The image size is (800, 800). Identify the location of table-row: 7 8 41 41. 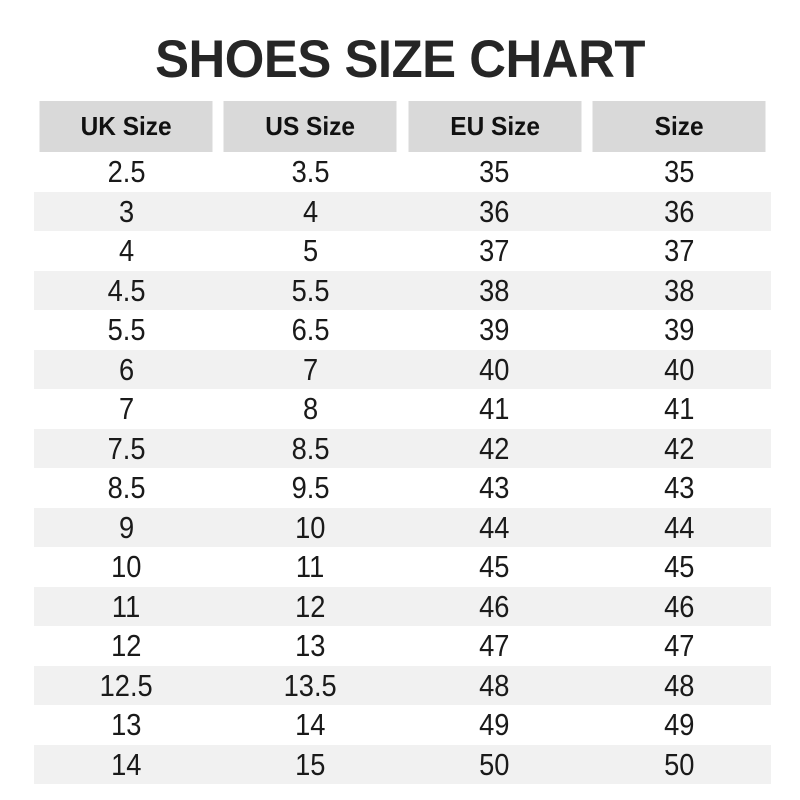
(402, 409).